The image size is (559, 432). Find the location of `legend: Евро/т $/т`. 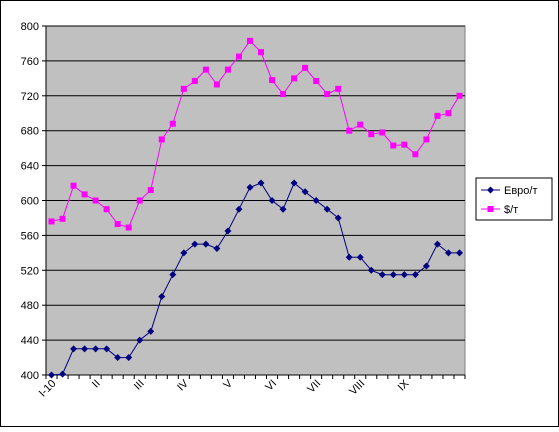

legend: Евро/т $/т is located at coordinates (514, 199).